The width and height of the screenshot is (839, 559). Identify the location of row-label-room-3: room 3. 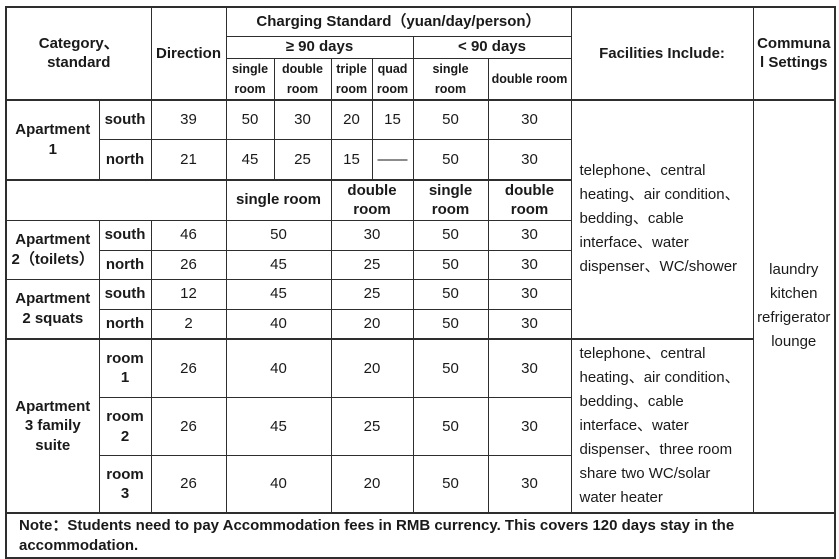
(125, 484).